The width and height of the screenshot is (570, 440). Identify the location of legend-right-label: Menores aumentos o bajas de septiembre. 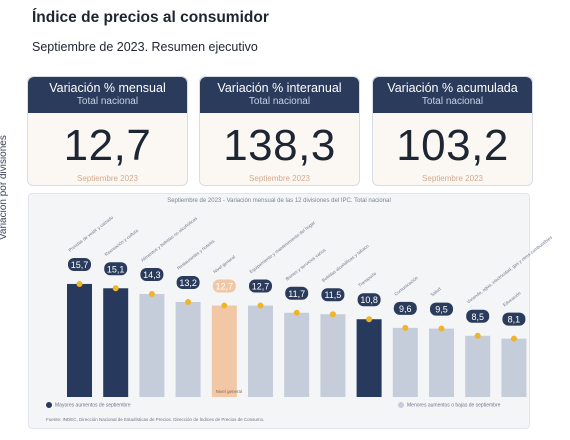
(454, 405).